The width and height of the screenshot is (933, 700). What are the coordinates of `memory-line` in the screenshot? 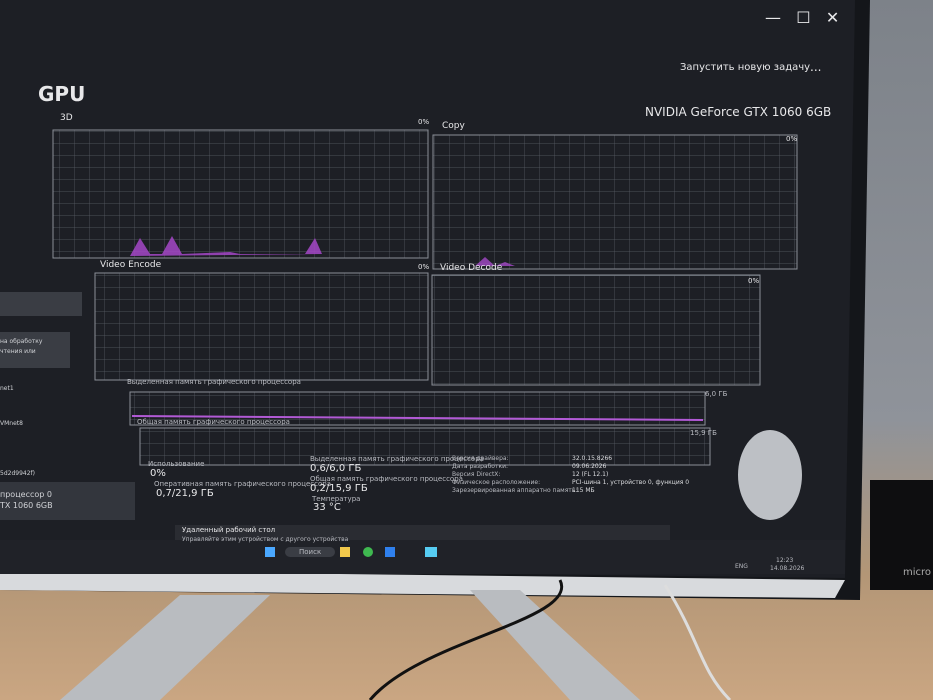 It's located at (417, 418).